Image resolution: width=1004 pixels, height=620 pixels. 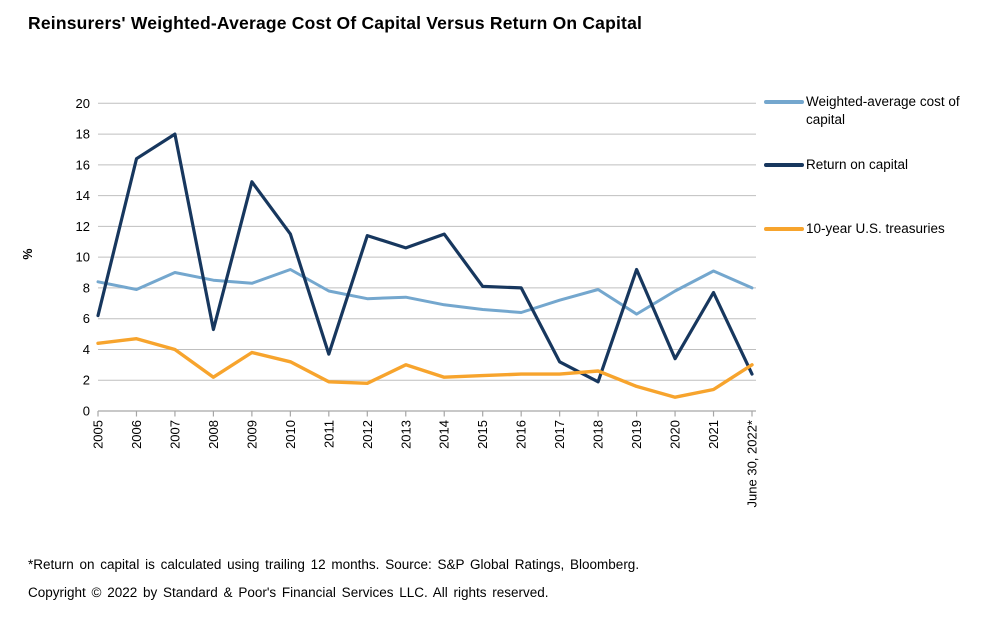 What do you see at coordinates (405, 434) in the screenshot?
I see `x-tick-label: 2013` at bounding box center [405, 434].